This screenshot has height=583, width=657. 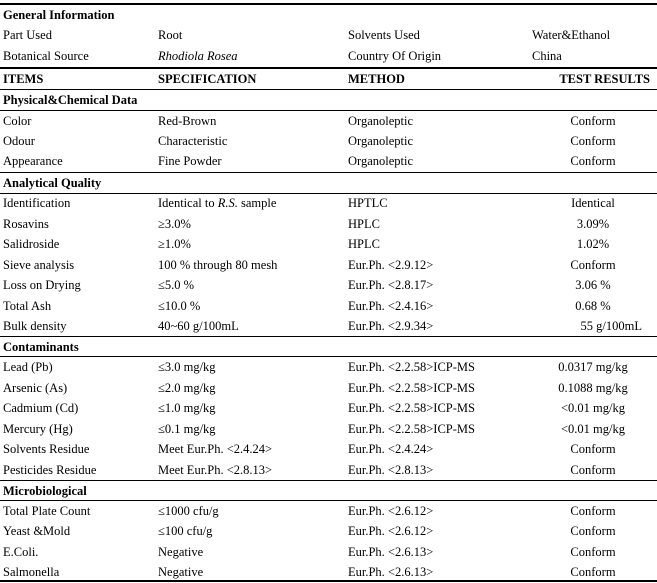 I want to click on spec-cell: ≤100 cfu/g, so click(x=185, y=531).